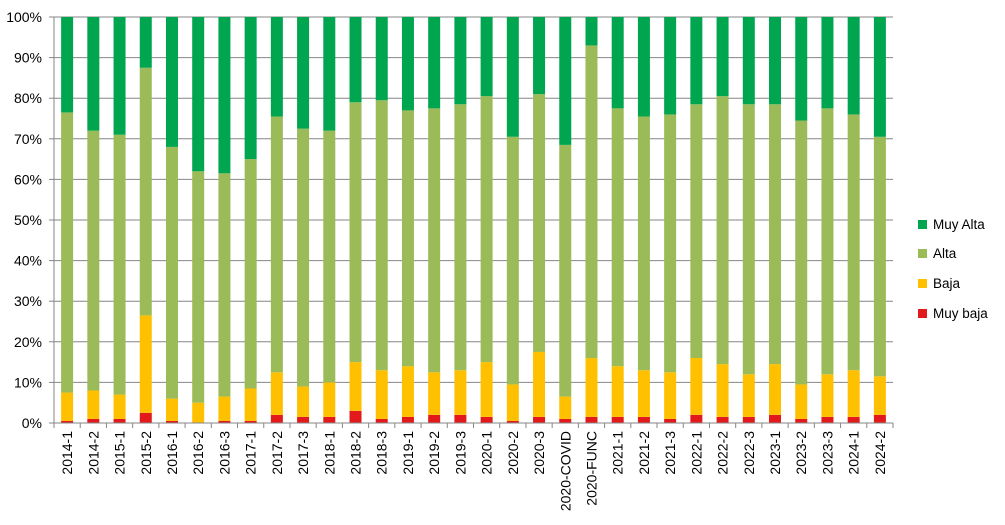 The height and width of the screenshot is (525, 1005). Describe the element at coordinates (28, 342) in the screenshot. I see `y-tick-label: 20%` at that location.